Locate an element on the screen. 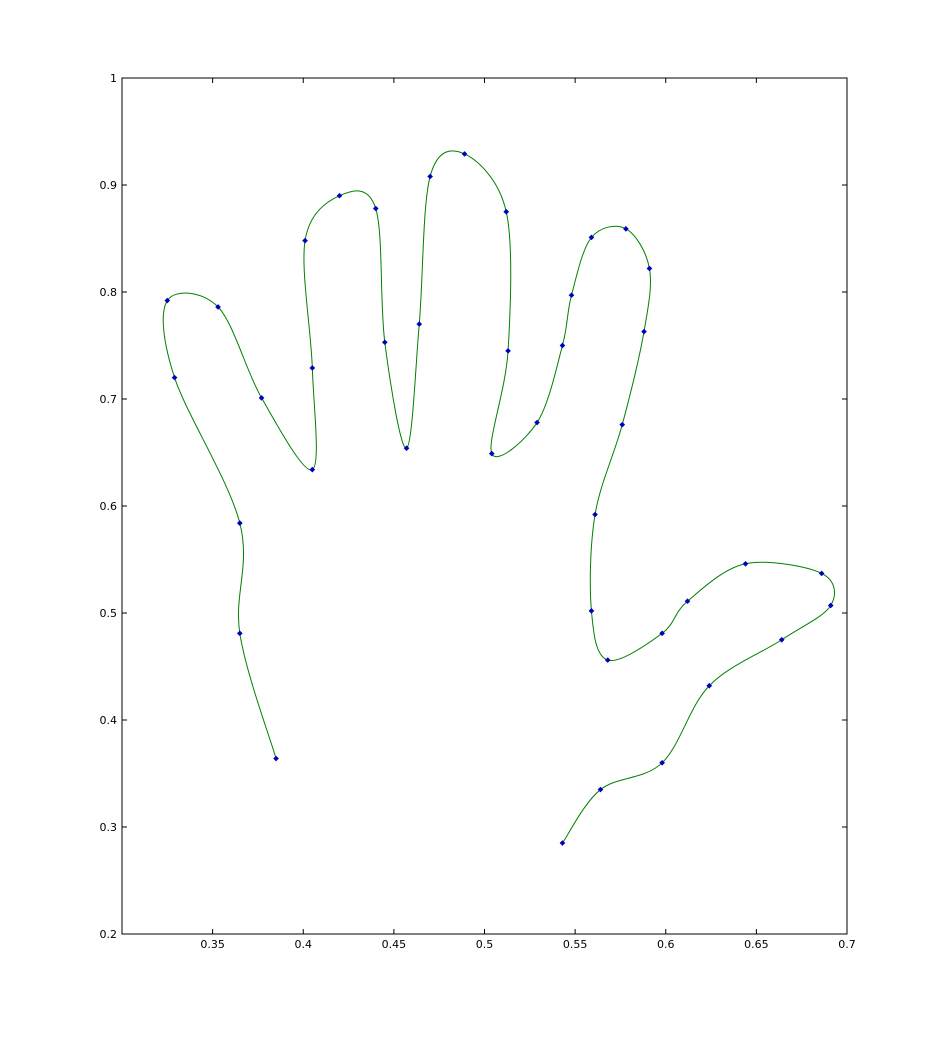 Image resolution: width=935 pixels, height=1049 pixels. y-tick-label: 0.8 is located at coordinates (109, 292).